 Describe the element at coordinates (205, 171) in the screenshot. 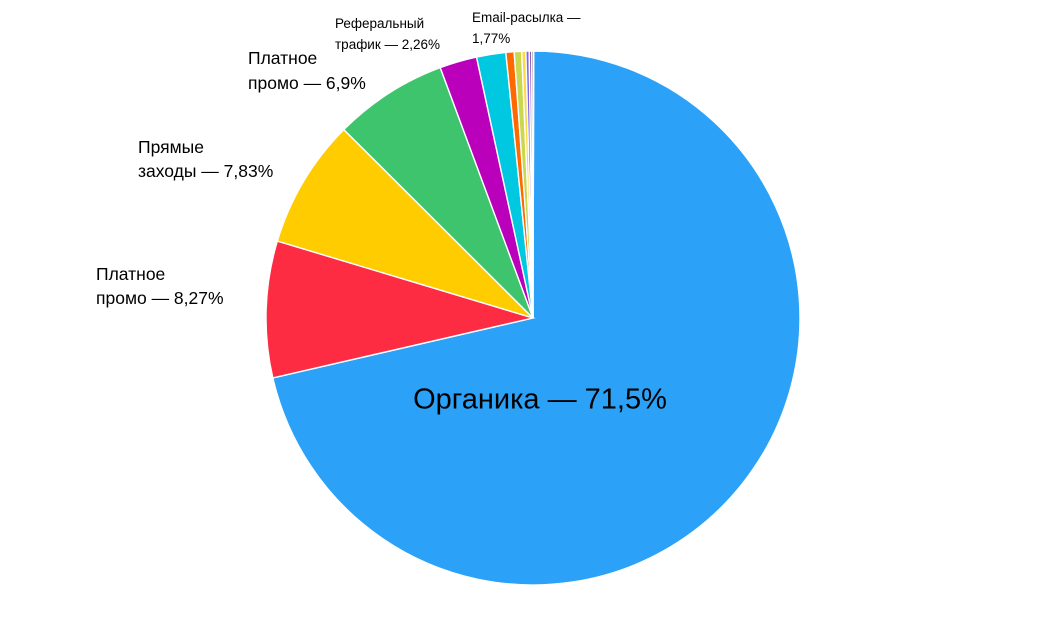

I see `slice-label-direct-line2: заходы — 7,83%` at that location.